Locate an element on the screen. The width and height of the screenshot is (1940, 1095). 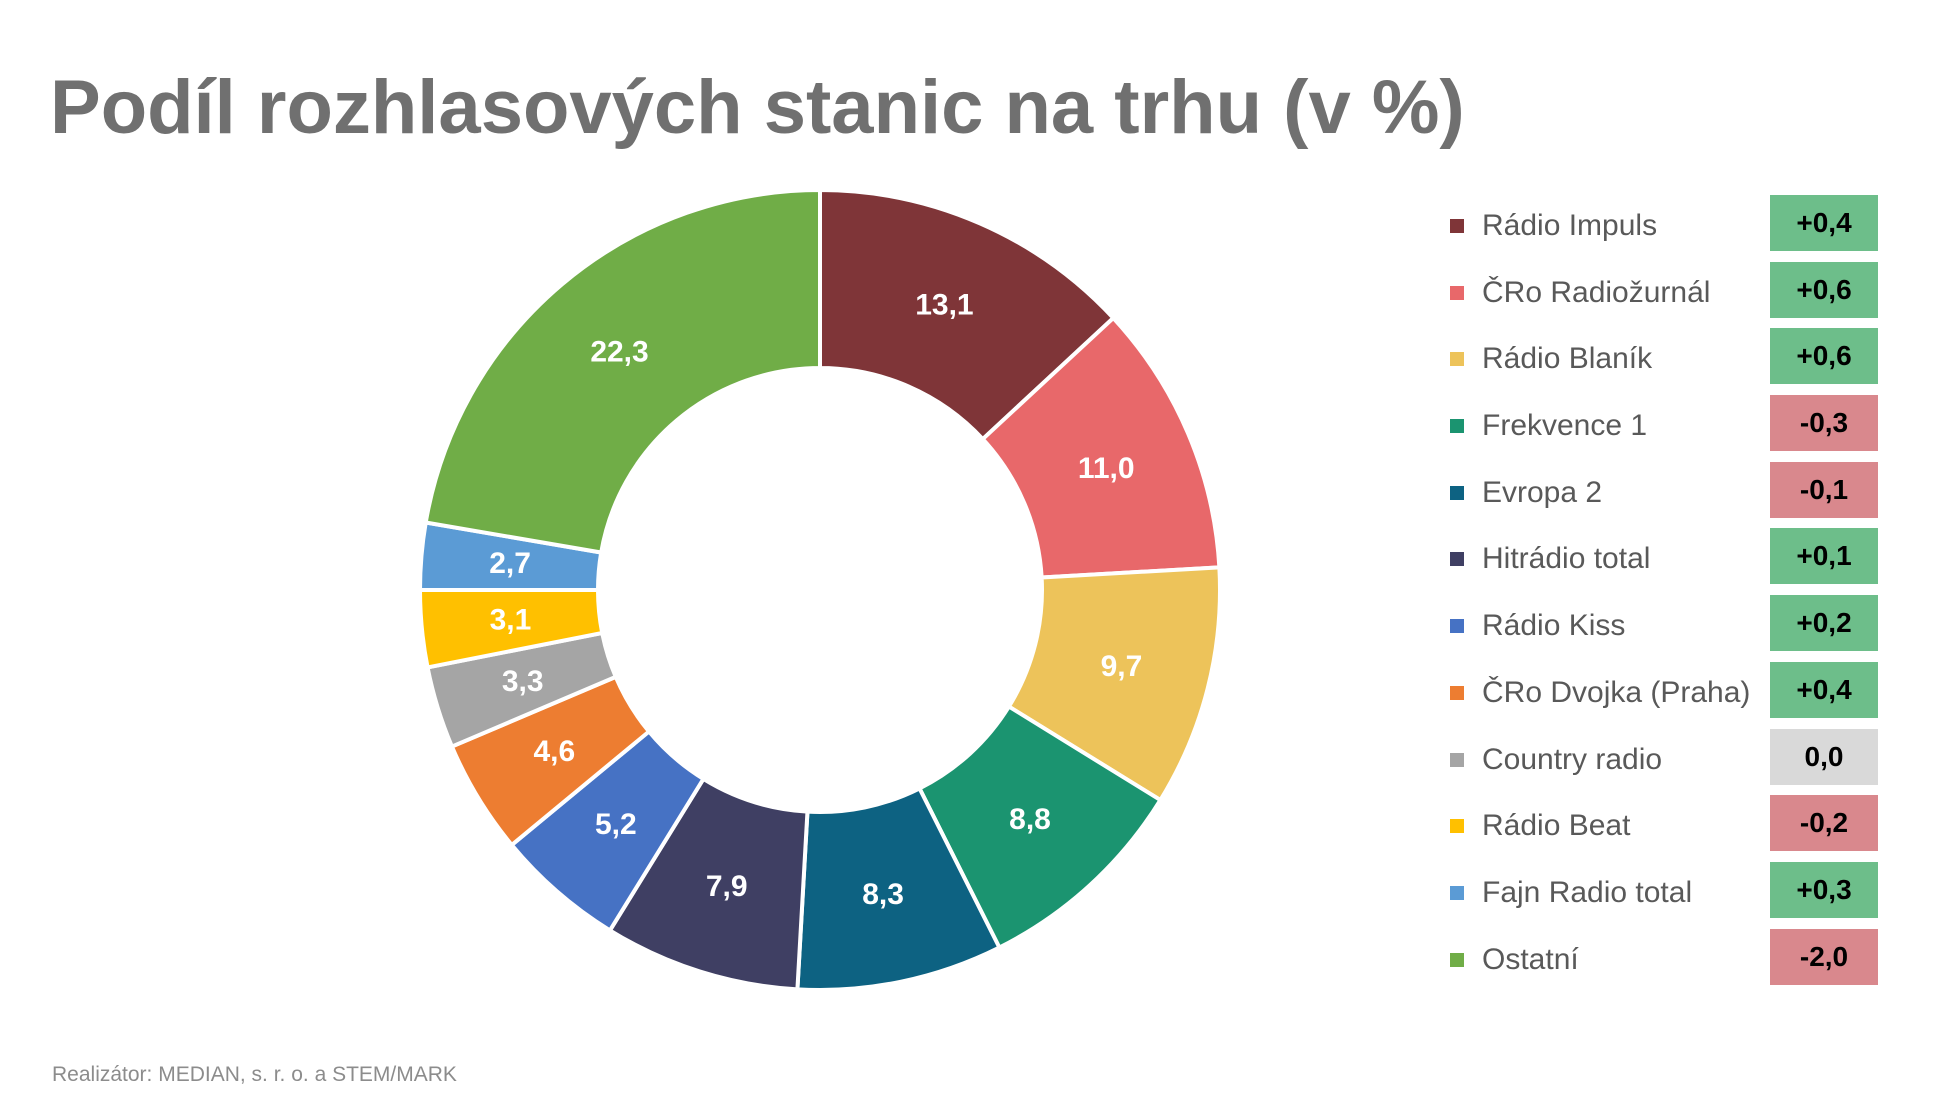
slice-value-label: 5,2 is located at coordinates (616, 824).